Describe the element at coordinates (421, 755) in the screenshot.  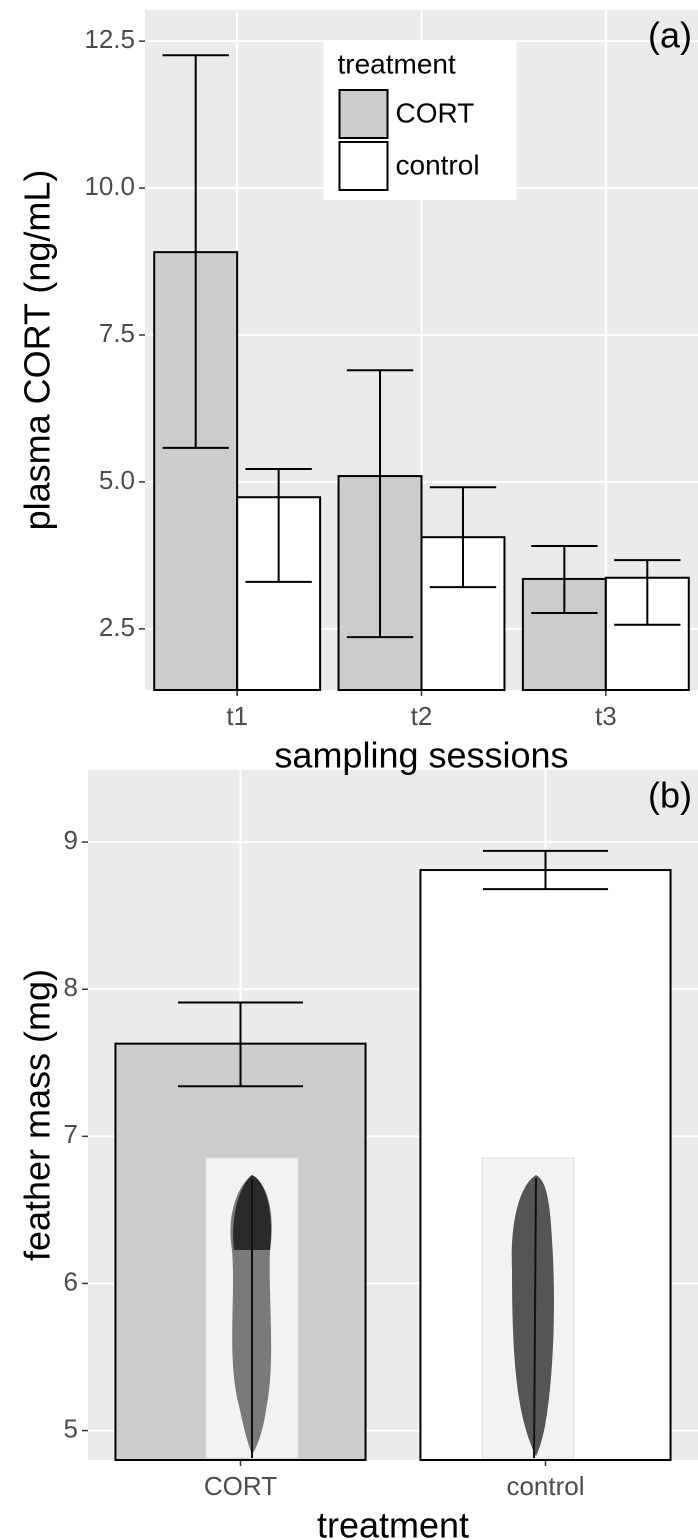
I see `x-axis-title: sampling sessions` at that location.